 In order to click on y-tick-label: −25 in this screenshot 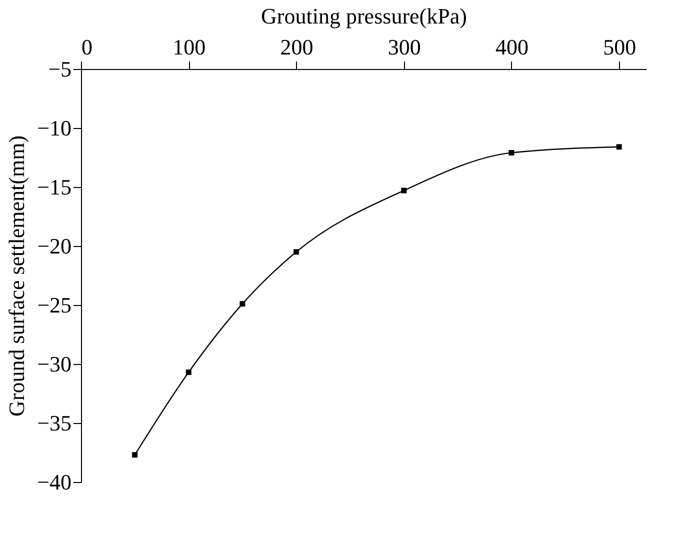, I will do `click(54, 305)`.